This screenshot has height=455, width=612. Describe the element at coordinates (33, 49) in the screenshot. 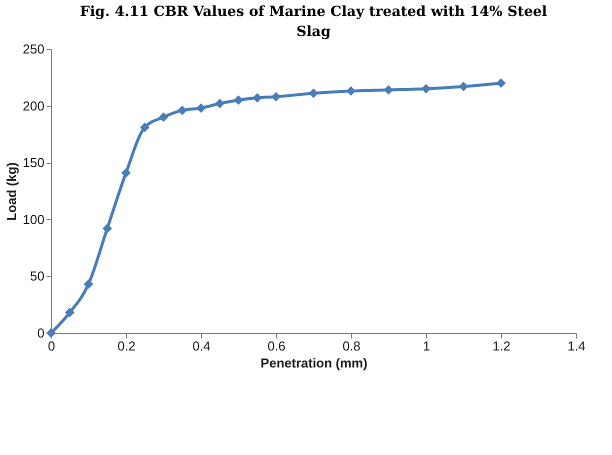

I see `y-tick-label: 250` at that location.